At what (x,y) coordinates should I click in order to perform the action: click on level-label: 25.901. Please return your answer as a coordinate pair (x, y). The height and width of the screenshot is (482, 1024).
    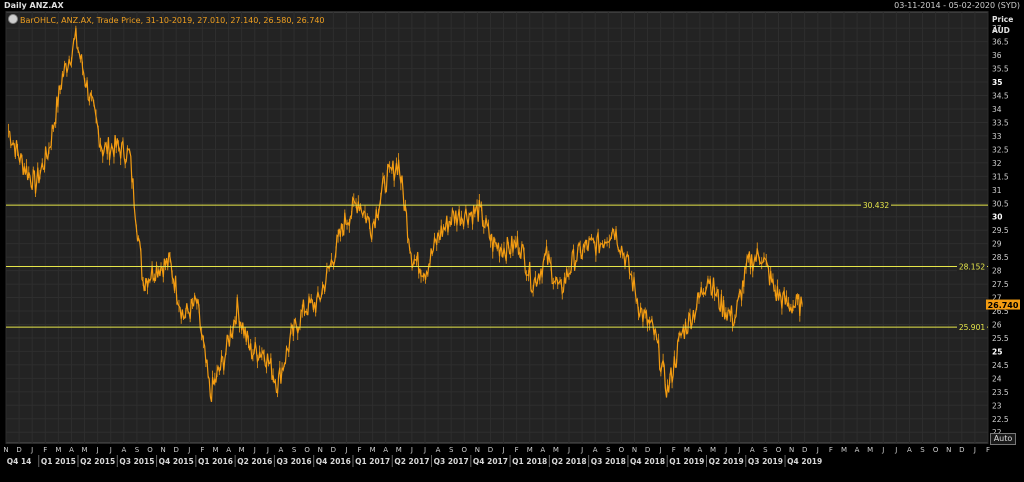
    Looking at the image, I should click on (972, 327).